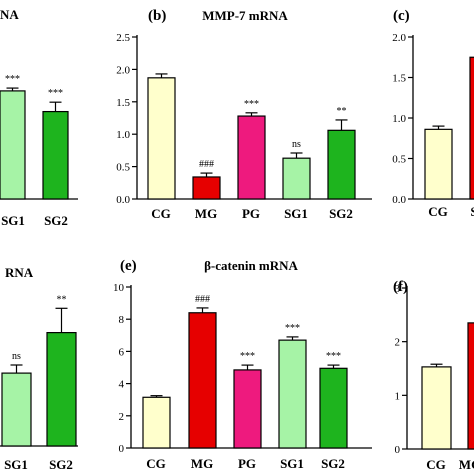 This screenshot has height=474, width=474. Describe the element at coordinates (122, 320) in the screenshot. I see `y-tick-label: 8` at that location.